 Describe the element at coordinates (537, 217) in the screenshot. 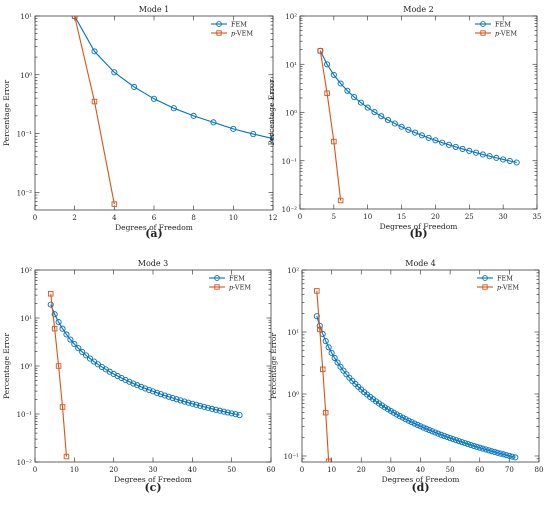

I see `x-tick-label: 35` at that location.